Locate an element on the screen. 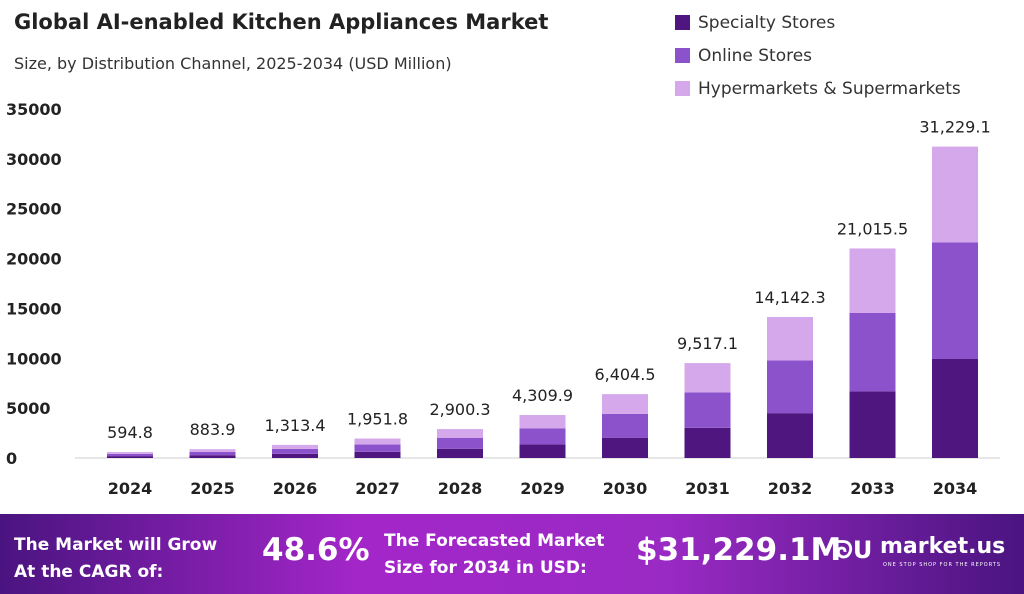 The width and height of the screenshot is (1024, 594). cagr-label: The Market will Grow At the CAGR of: is located at coordinates (115, 559).